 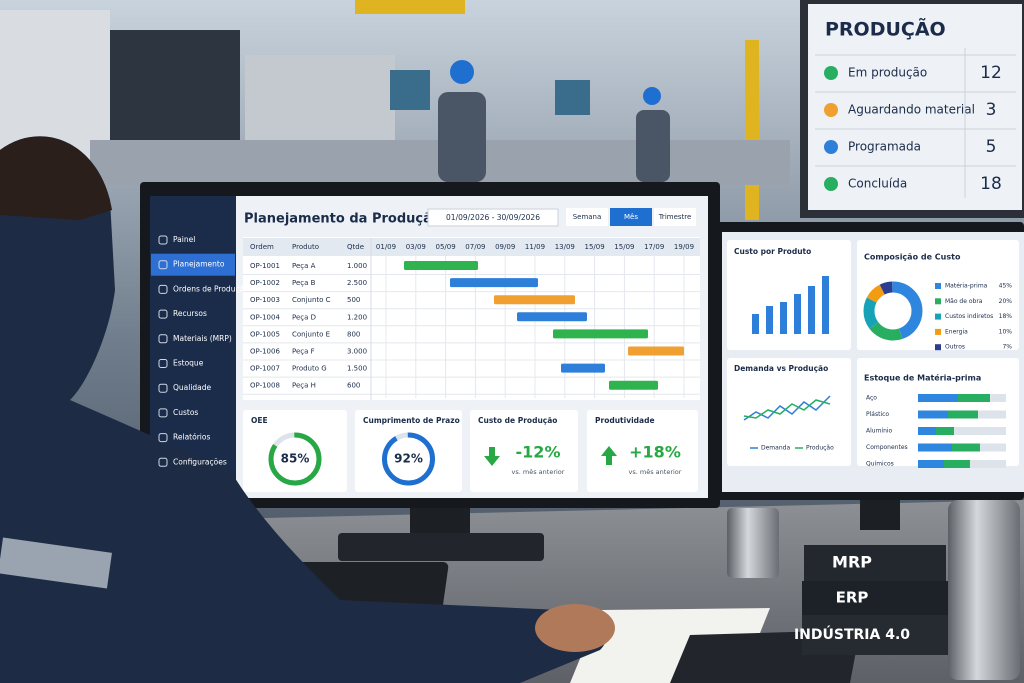 What do you see at coordinates (1006, 286) in the screenshot?
I see `legend-value: 45%` at bounding box center [1006, 286].